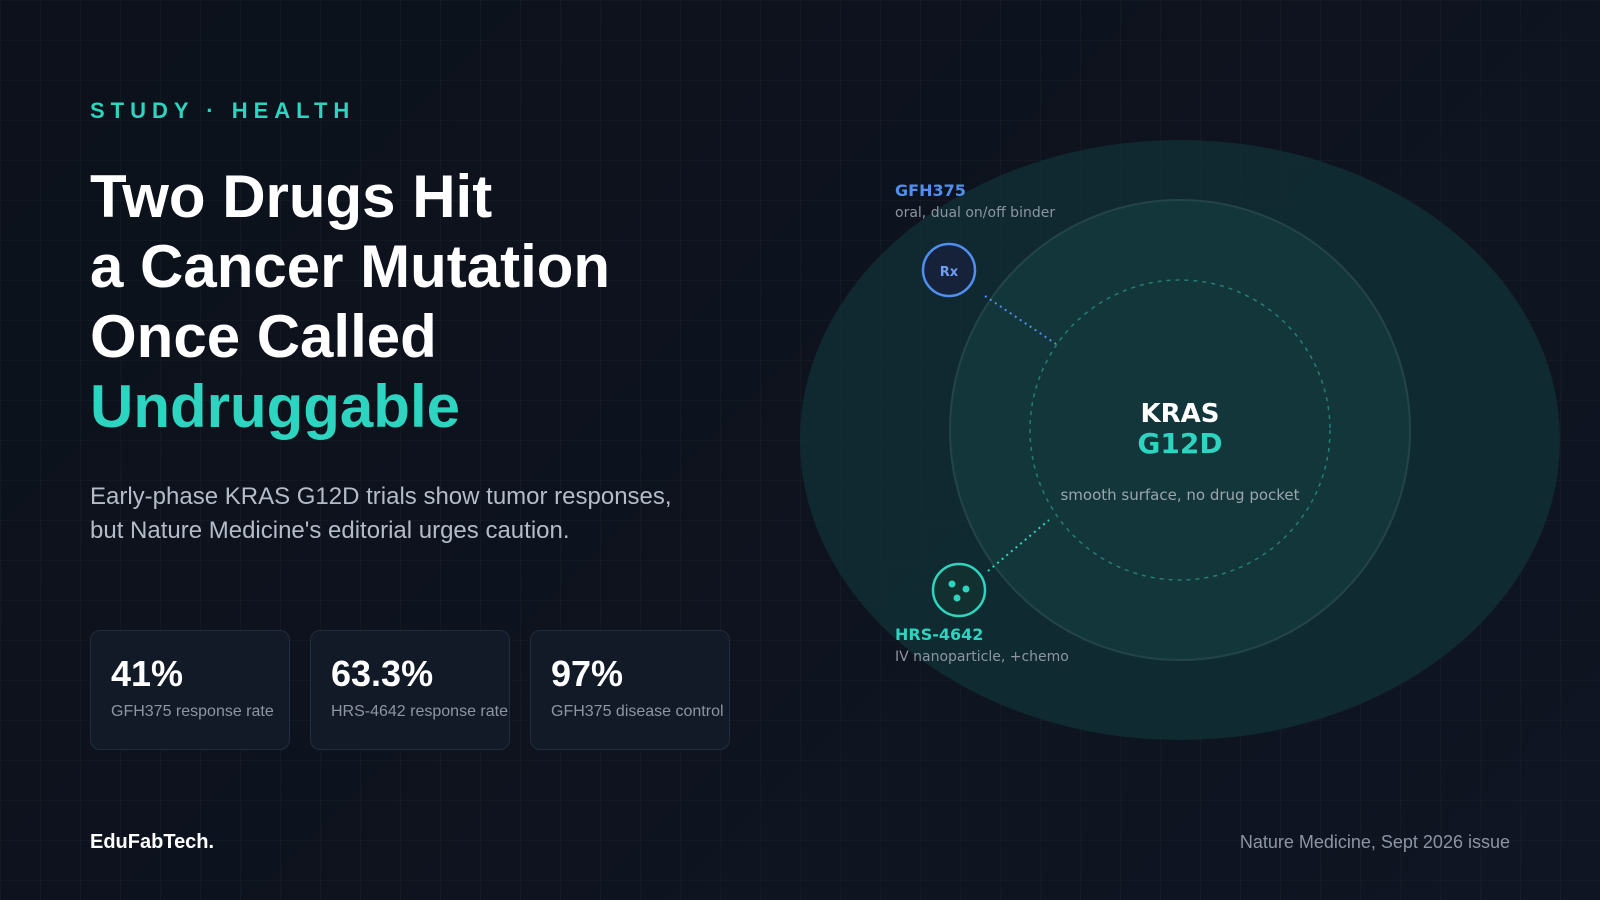  What do you see at coordinates (939, 634) in the screenshot?
I see `drug-name: HRS-4642` at bounding box center [939, 634].